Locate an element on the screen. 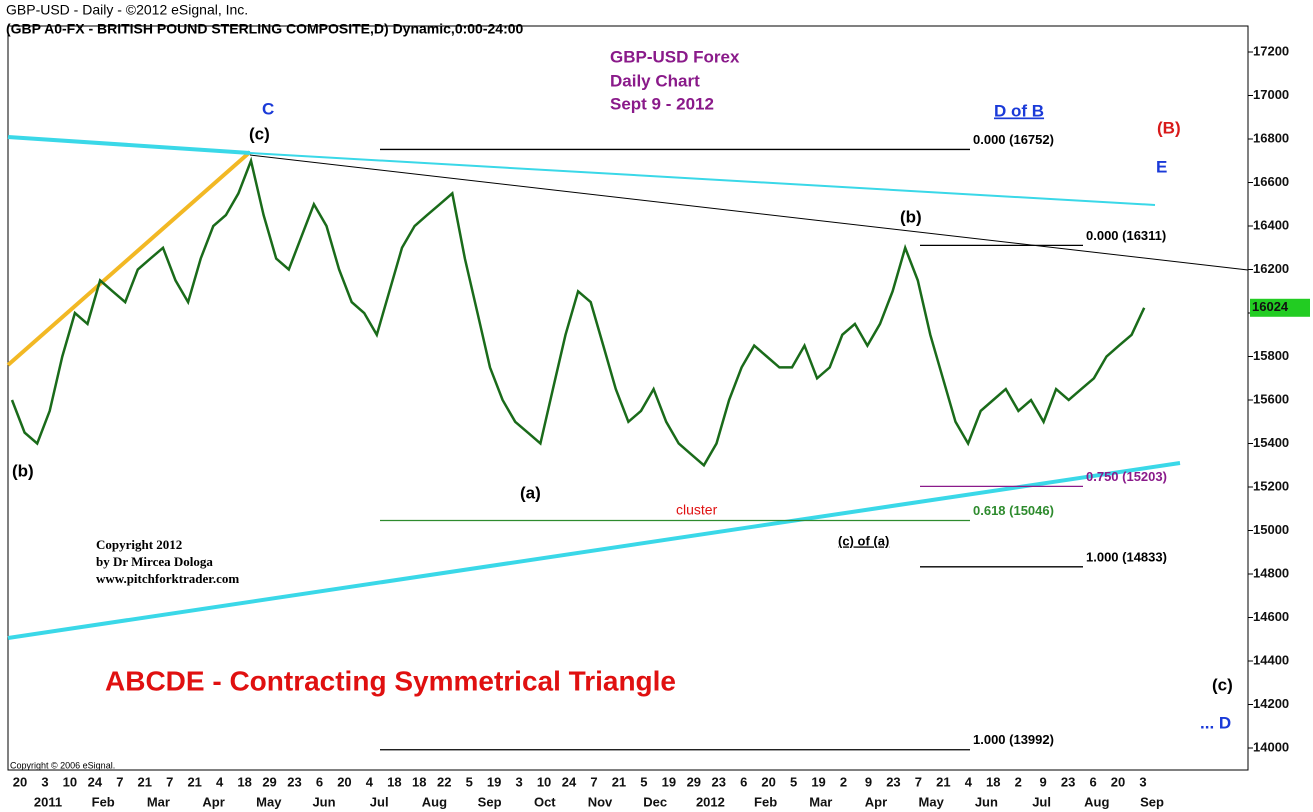 The image size is (1313, 812). y-tick-label: 17000 is located at coordinates (1271, 94).